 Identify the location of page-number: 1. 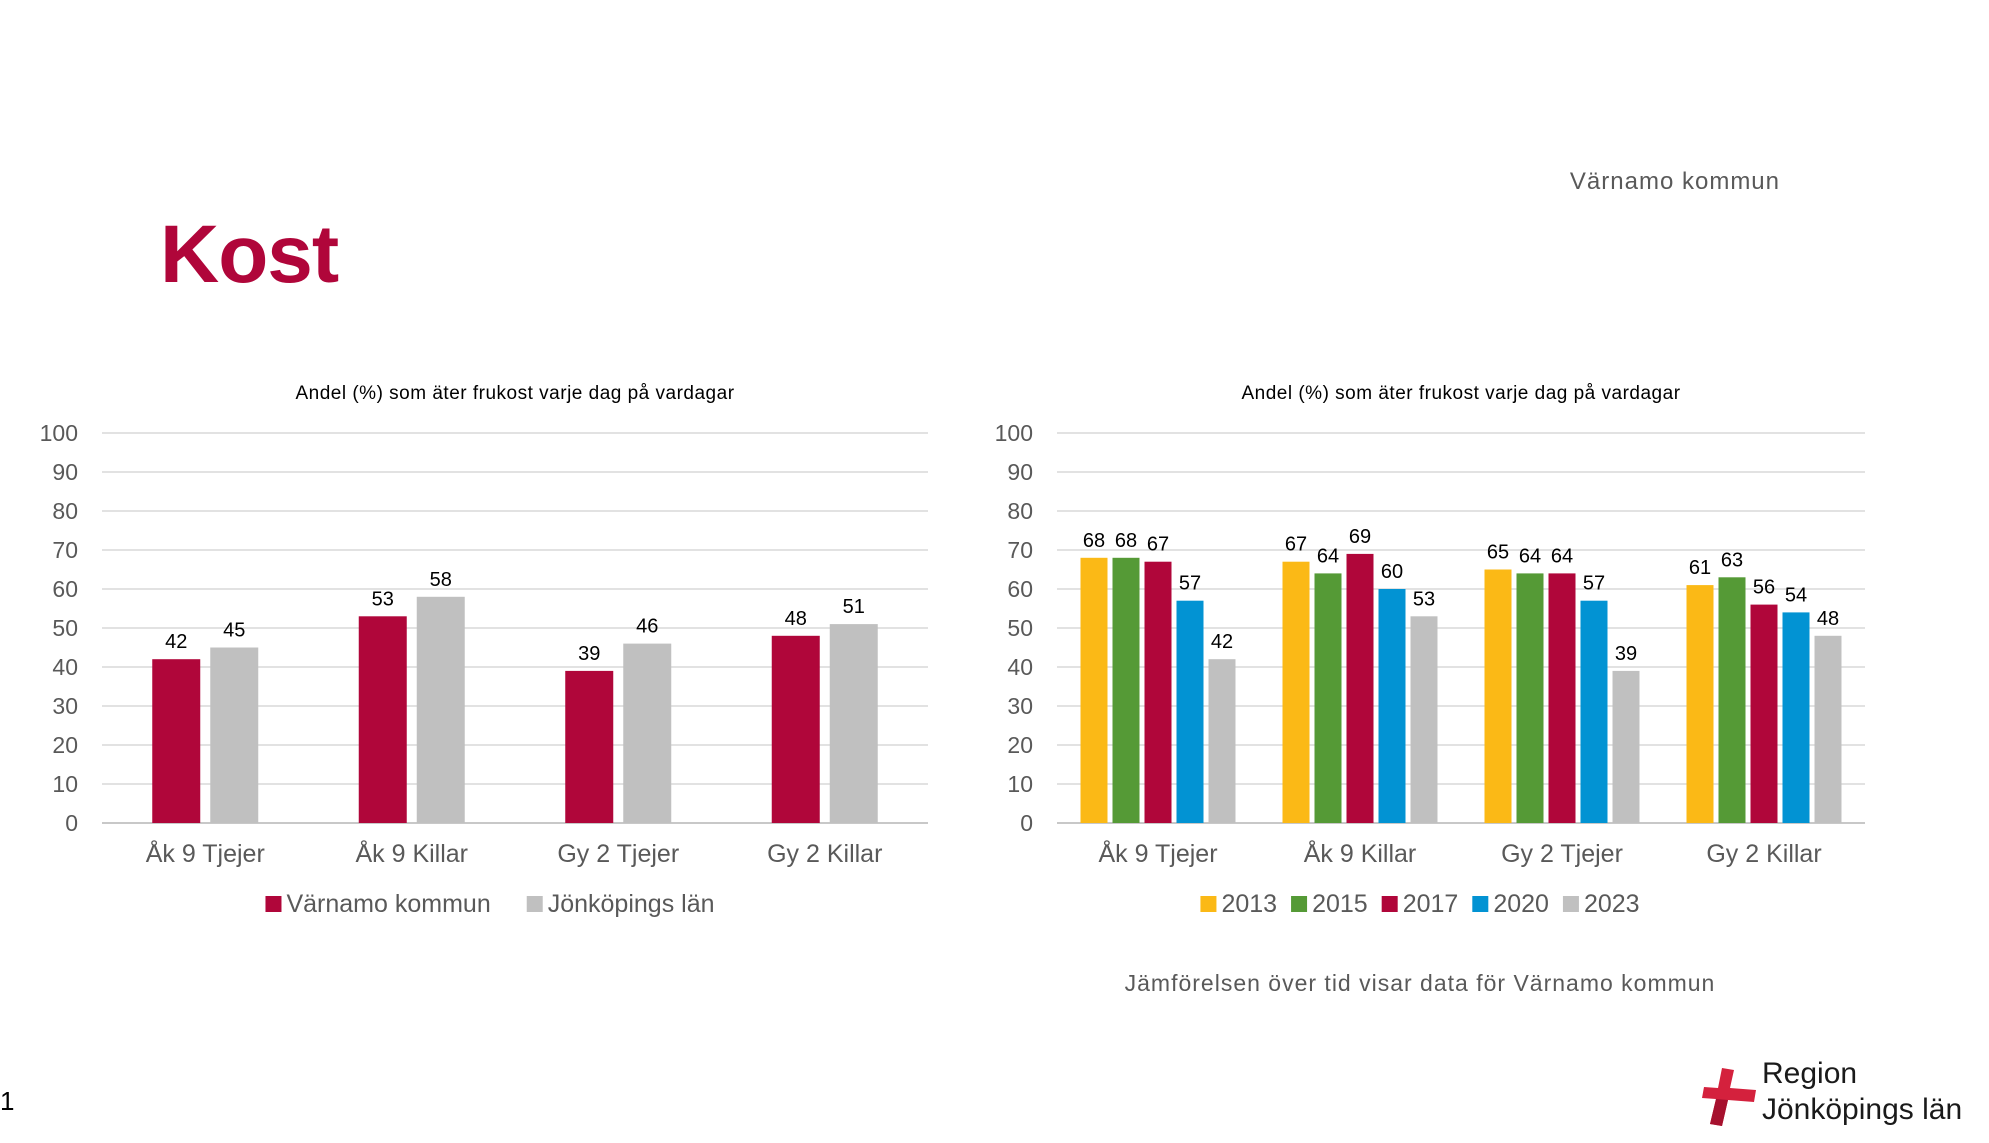
(7, 1101).